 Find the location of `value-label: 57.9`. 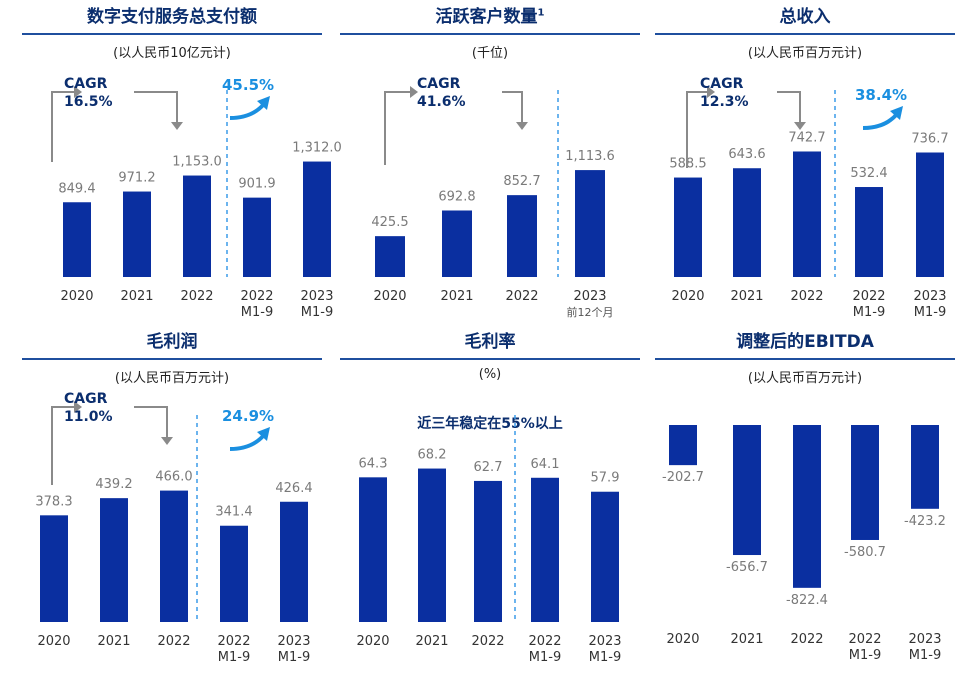

value-label: 57.9 is located at coordinates (605, 478).